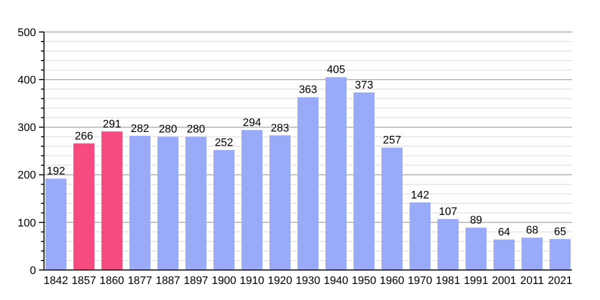 The image size is (600, 300). I want to click on x-tick-label: 1857, so click(84, 281).